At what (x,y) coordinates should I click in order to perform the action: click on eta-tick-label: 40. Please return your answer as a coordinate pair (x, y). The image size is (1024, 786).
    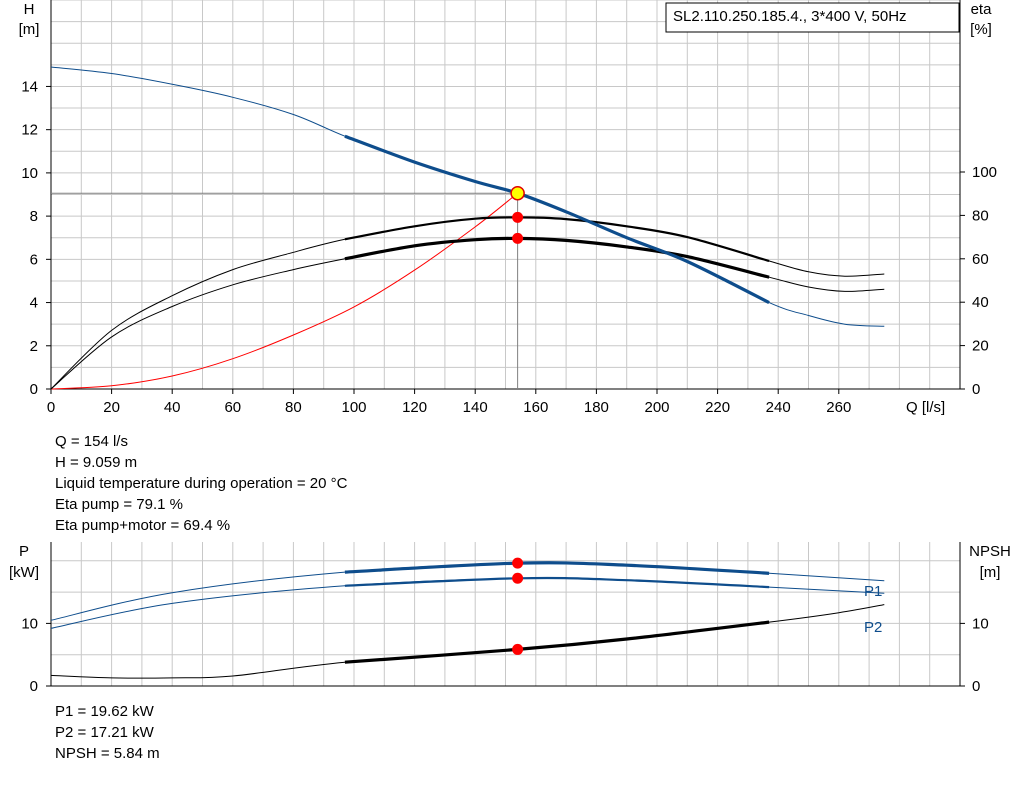
    Looking at the image, I should click on (980, 302).